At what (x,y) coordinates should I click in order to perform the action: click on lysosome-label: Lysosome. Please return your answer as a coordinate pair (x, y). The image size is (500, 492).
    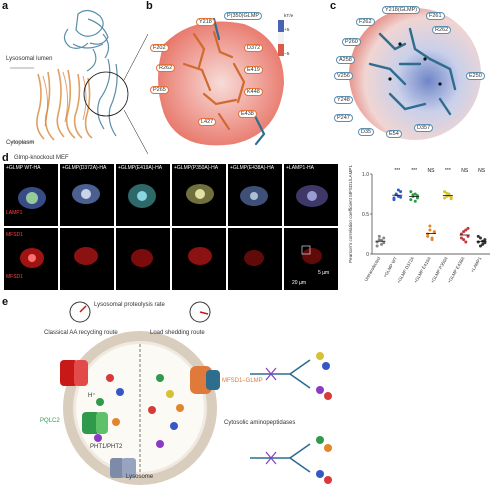
    Looking at the image, I should click on (140, 477).